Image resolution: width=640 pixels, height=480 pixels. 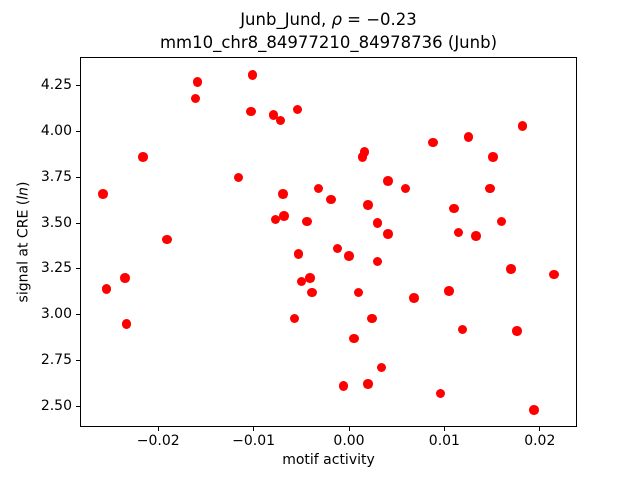 What do you see at coordinates (286, 19) in the screenshot?
I see `title-text: Junb_Jund,` at bounding box center [286, 19].